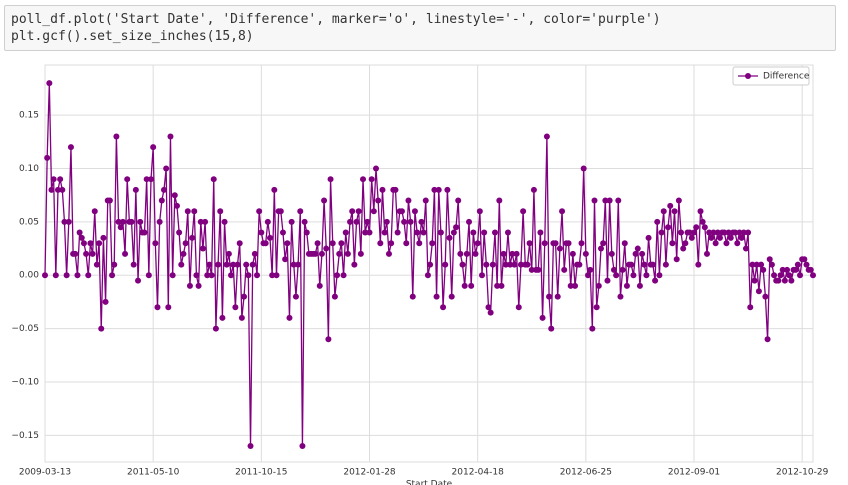 The image size is (848, 485). I want to click on y-tick-label: −0.10, so click(25, 382).